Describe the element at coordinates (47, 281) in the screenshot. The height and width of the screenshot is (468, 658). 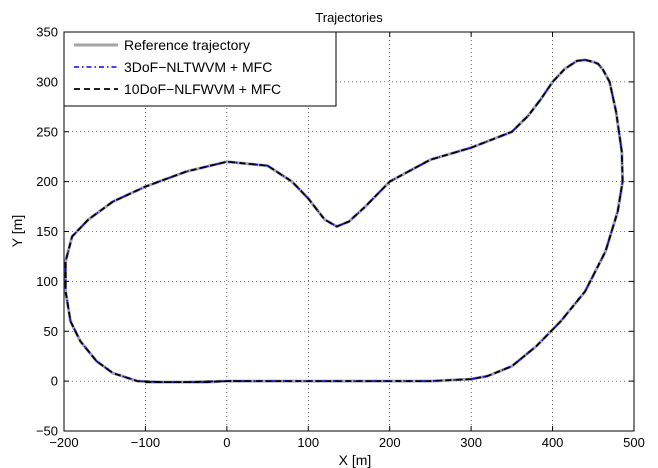
I see `y-tick-label: 100` at that location.